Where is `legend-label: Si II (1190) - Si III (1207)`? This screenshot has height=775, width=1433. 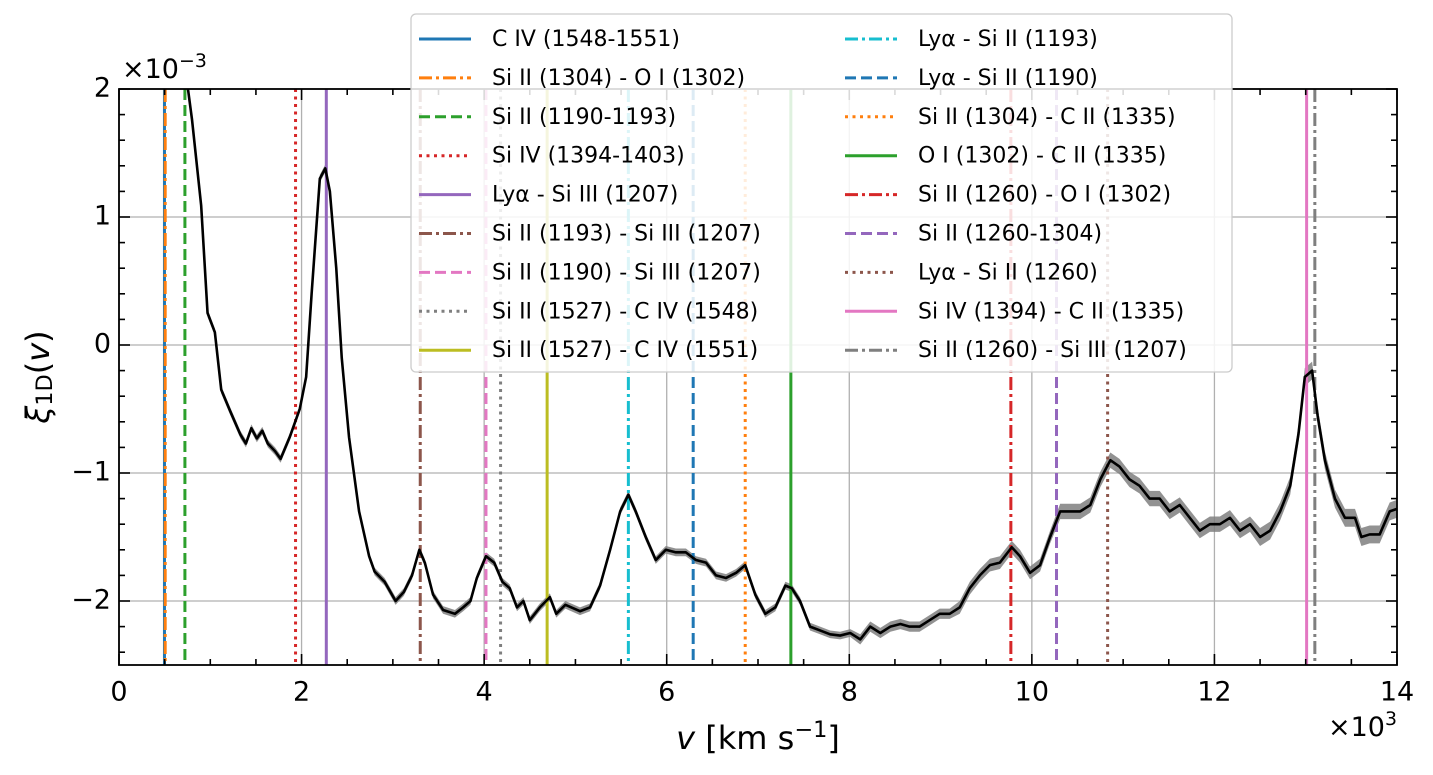
legend-label: Si II (1190) - Si III (1207) is located at coordinates (626, 272).